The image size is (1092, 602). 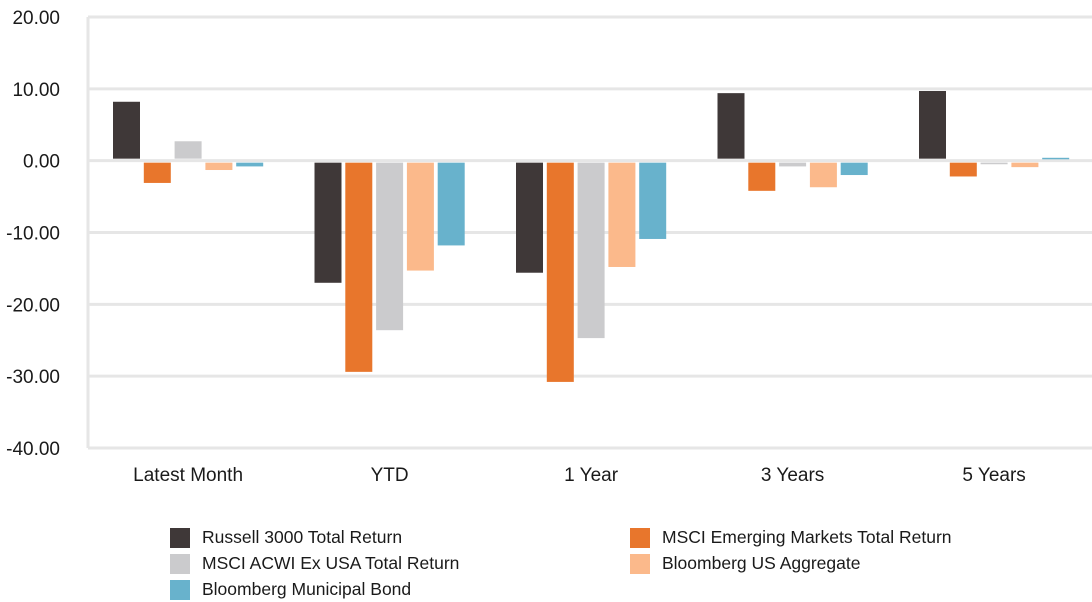 What do you see at coordinates (188, 475) in the screenshot?
I see `x-tick-label: Latest Month` at bounding box center [188, 475].